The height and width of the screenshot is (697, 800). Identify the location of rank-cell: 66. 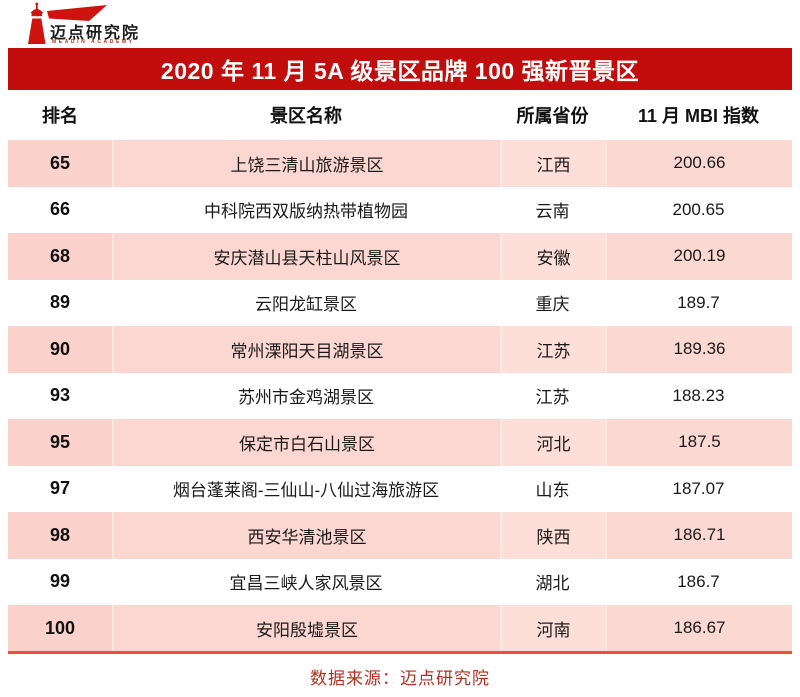
(60, 209).